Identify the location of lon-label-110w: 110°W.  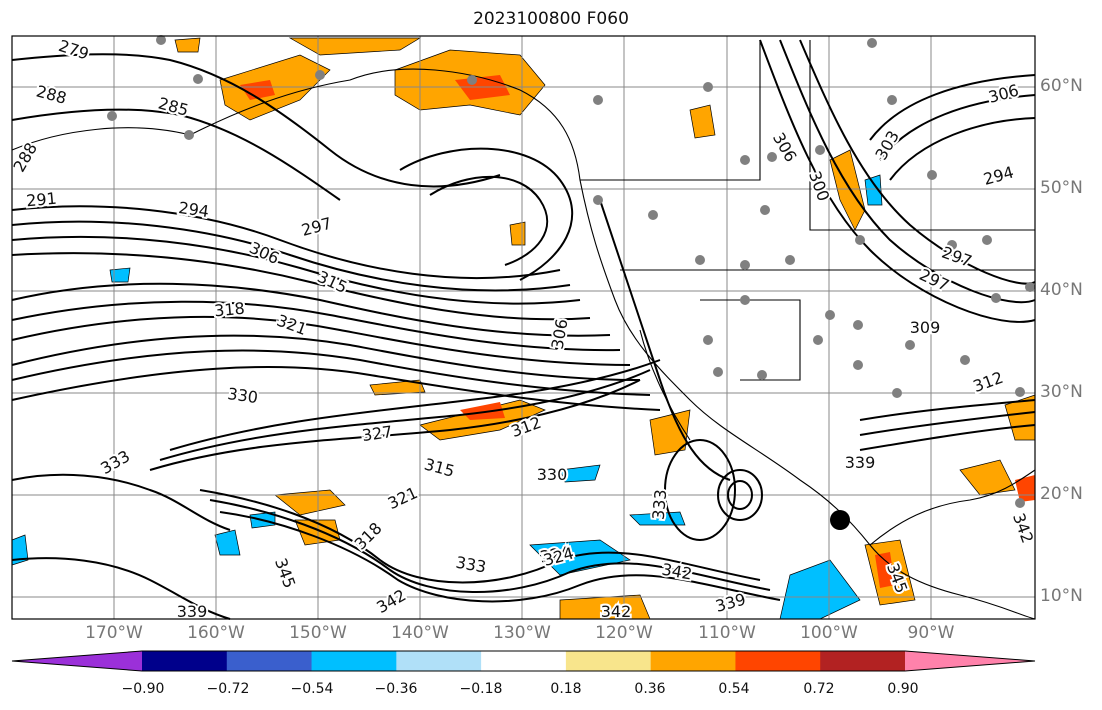
(727, 633).